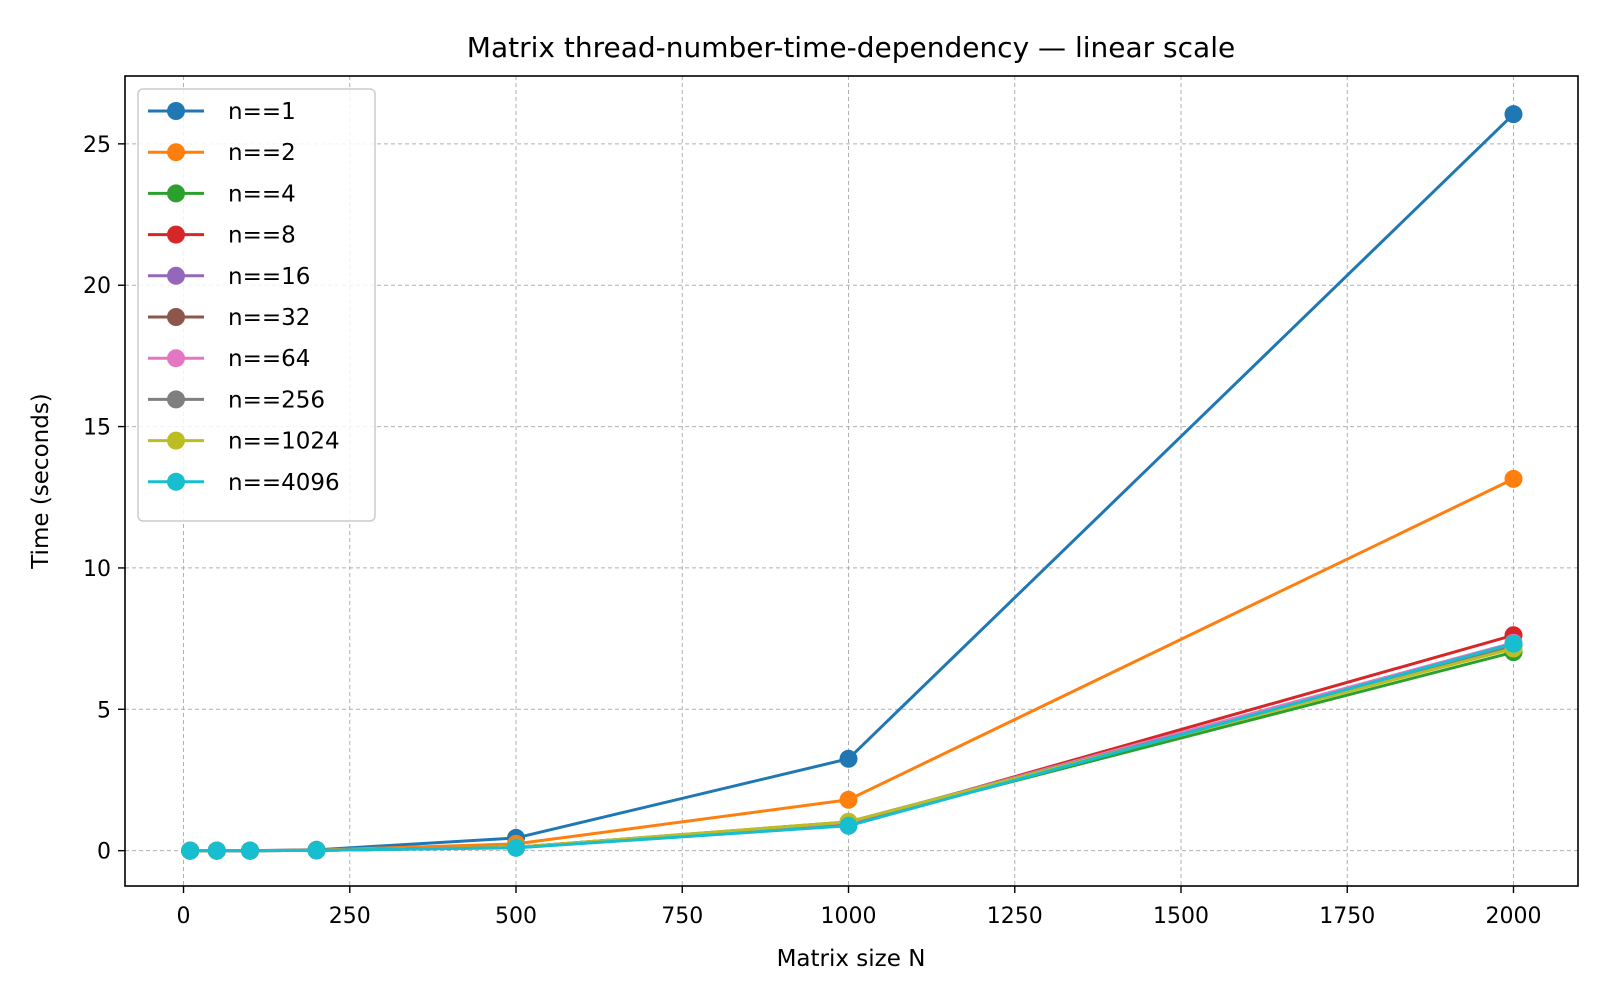  Describe the element at coordinates (269, 359) in the screenshot. I see `legend-label: n==64` at that location.